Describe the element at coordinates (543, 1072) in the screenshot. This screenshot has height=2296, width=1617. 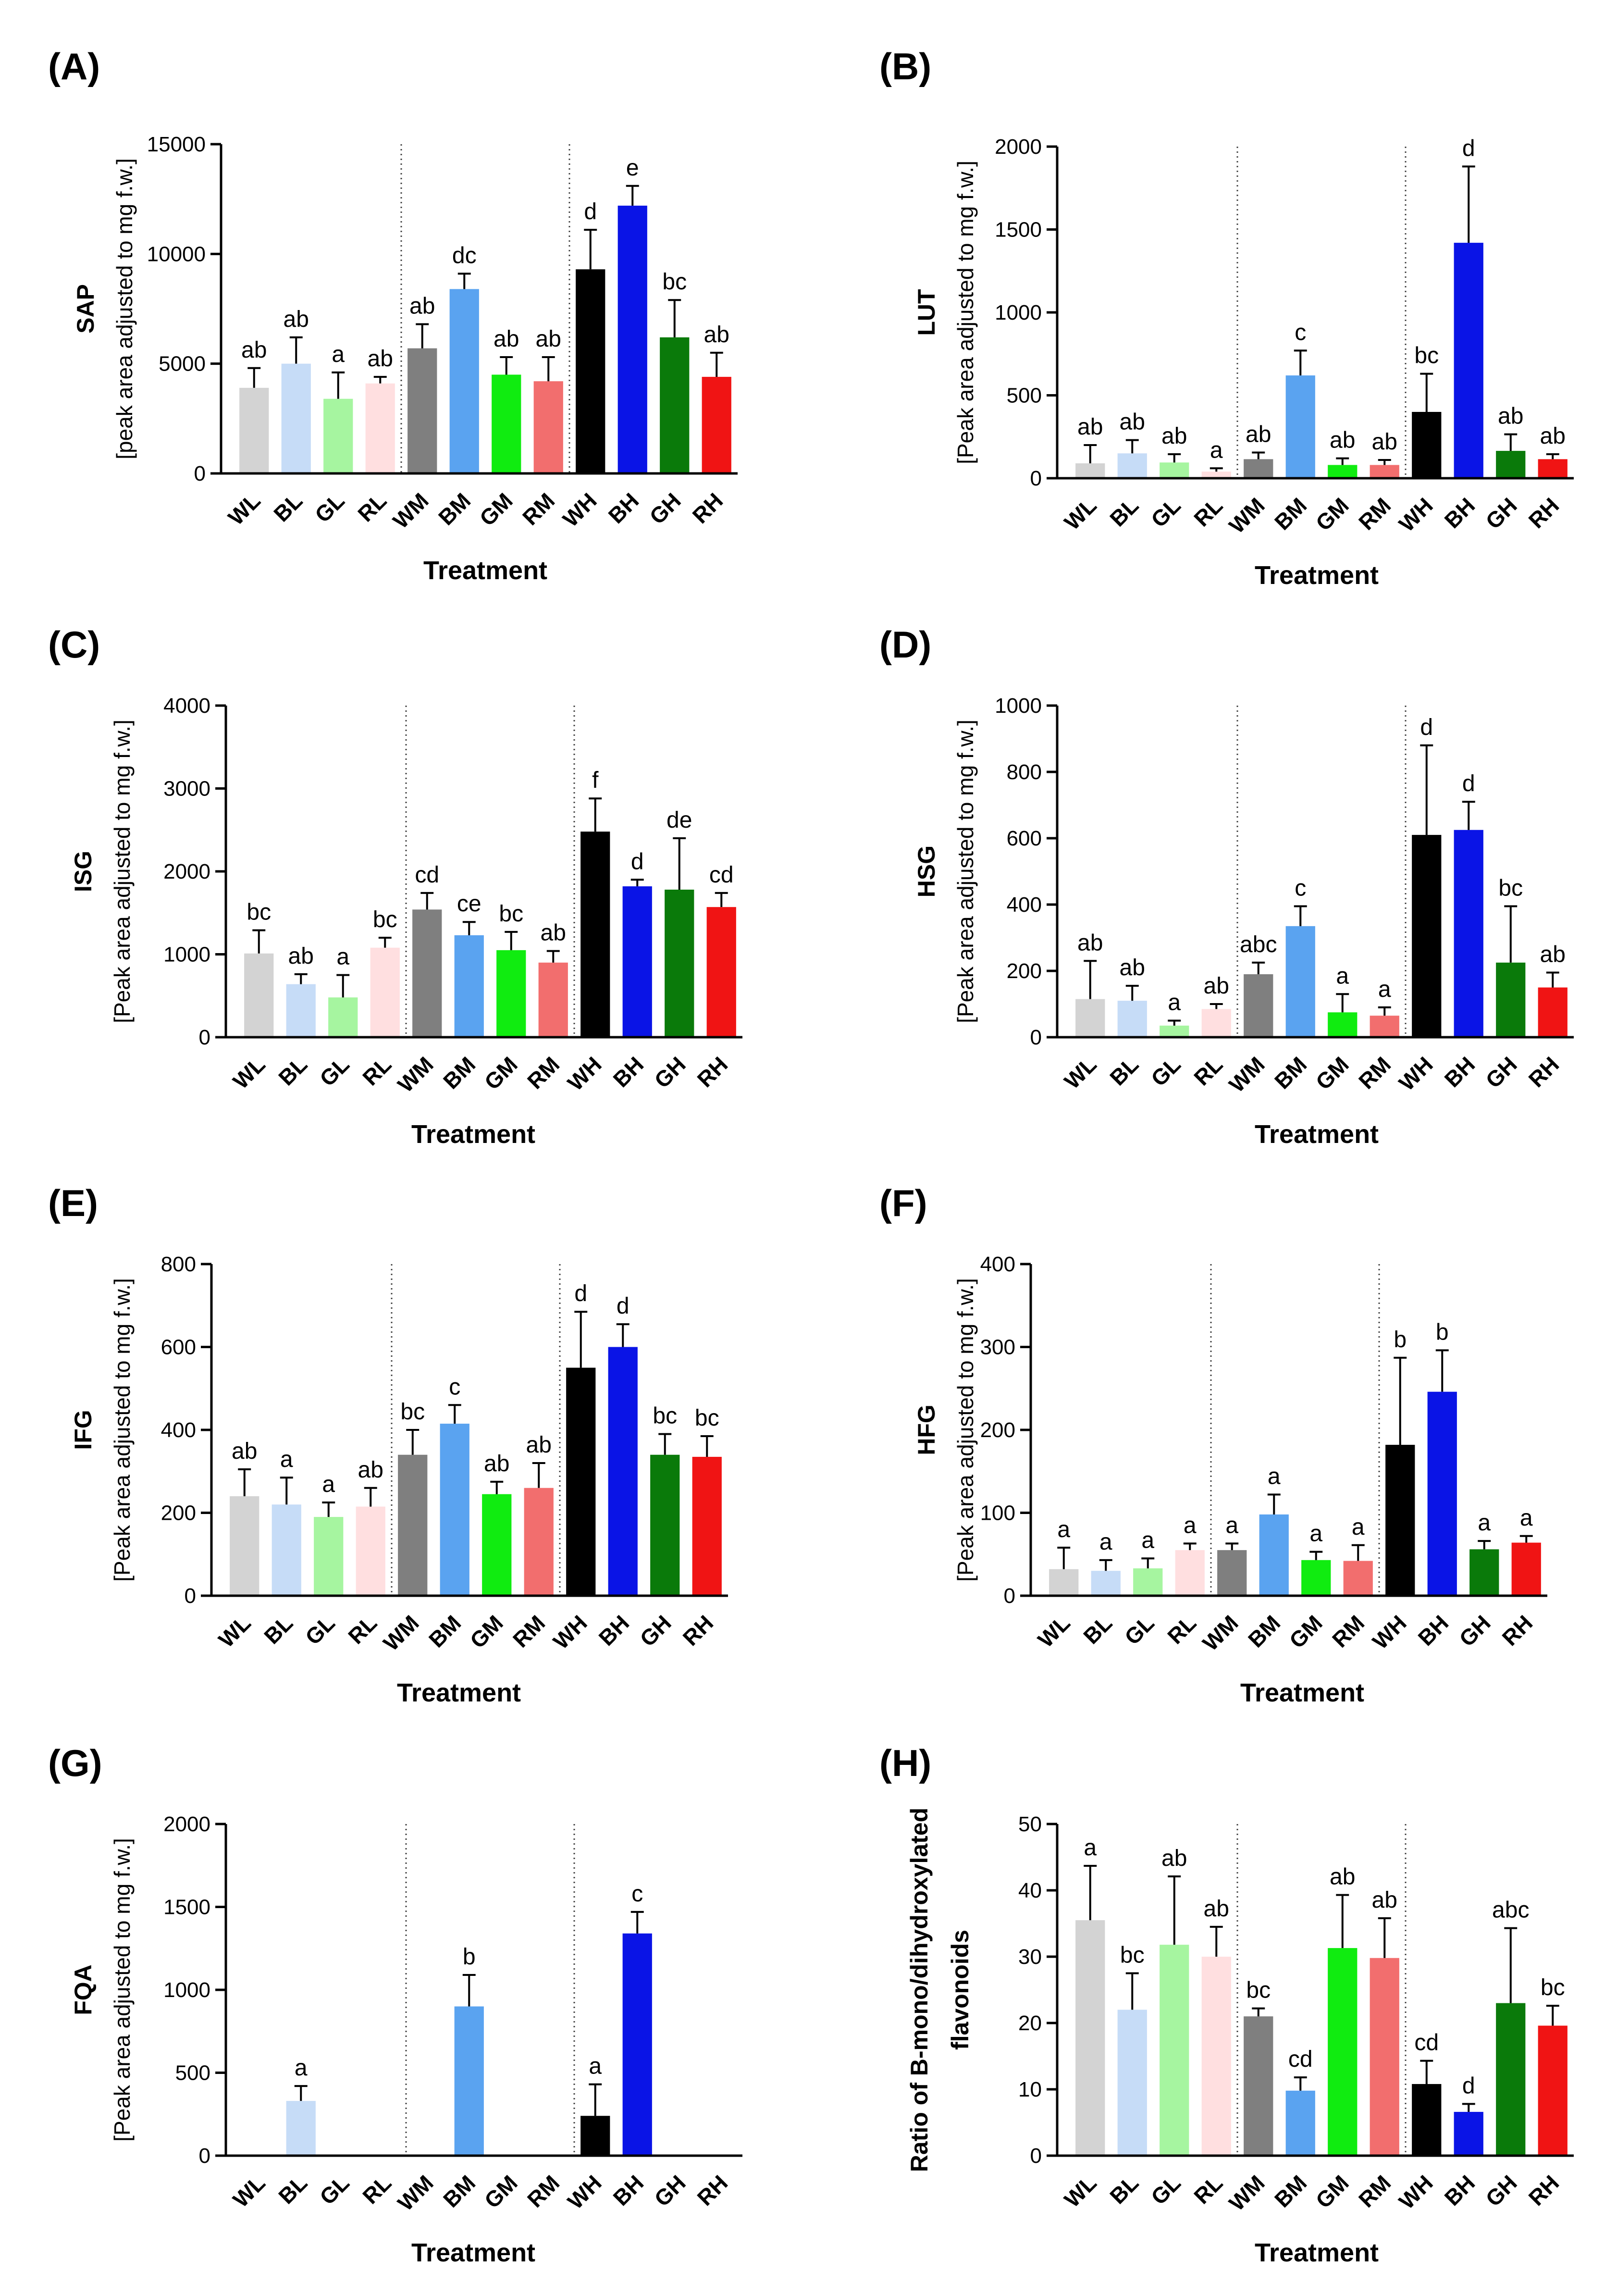
I see `x-tick-label: RM` at that location.